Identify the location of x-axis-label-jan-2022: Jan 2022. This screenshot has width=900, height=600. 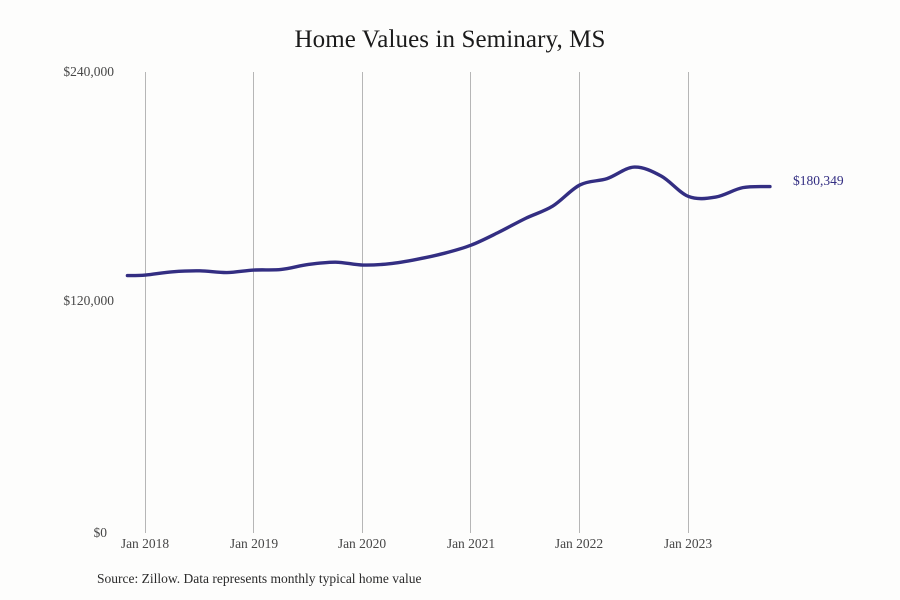
(579, 543).